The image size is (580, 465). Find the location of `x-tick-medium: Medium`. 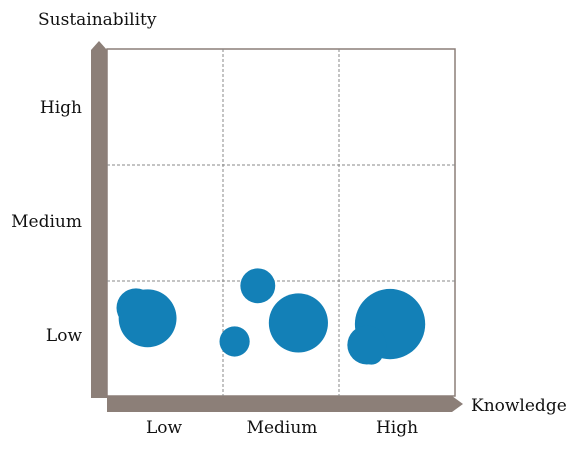

x-tick-medium: Medium is located at coordinates (282, 428).